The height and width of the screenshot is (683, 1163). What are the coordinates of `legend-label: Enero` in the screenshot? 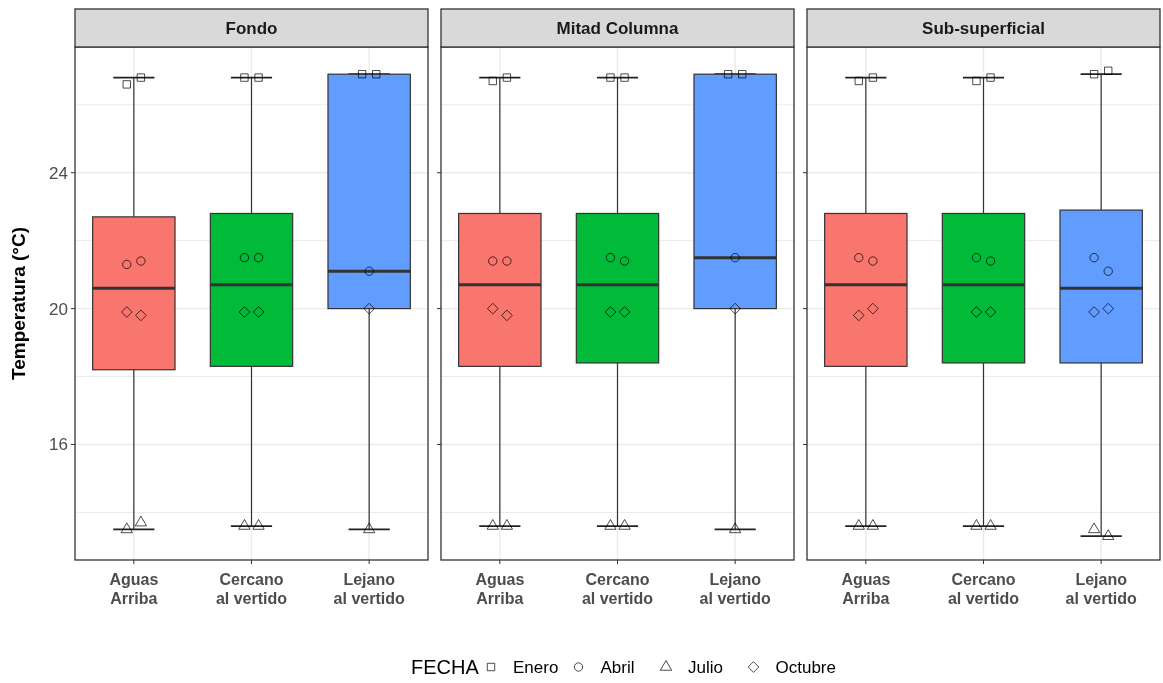 It's located at (536, 667).